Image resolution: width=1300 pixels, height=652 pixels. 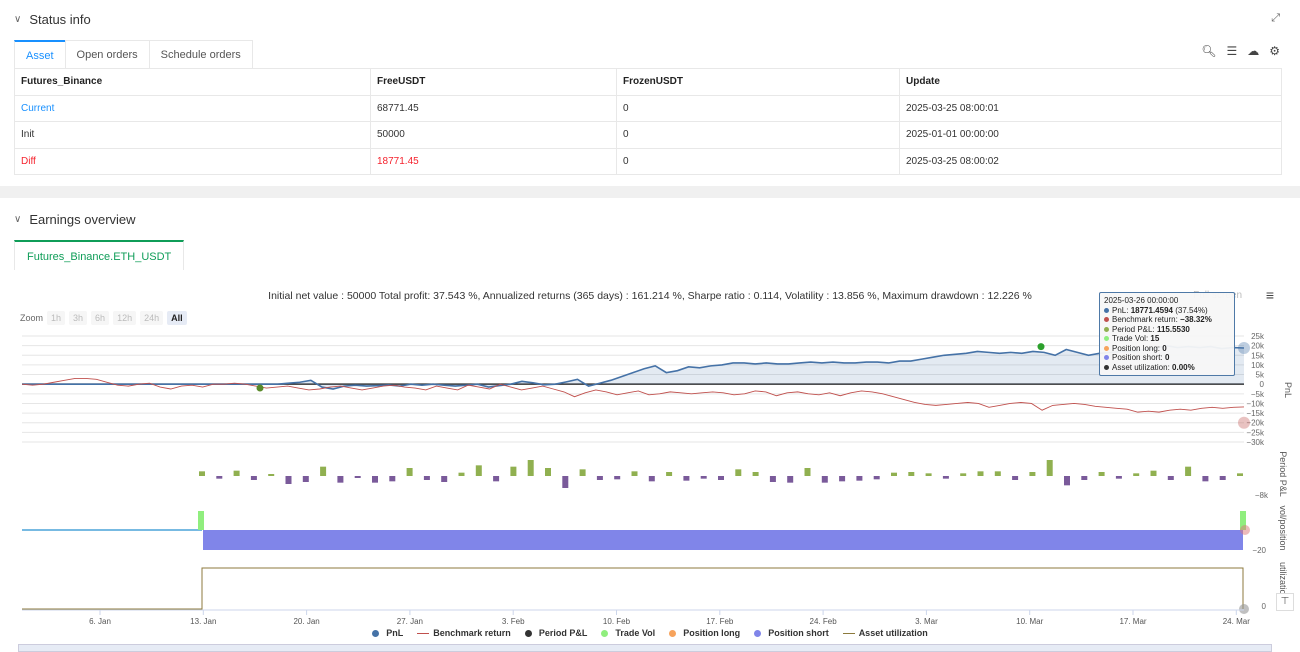 I want to click on legend-trade-vol: Trade Vol, so click(x=628, y=633).